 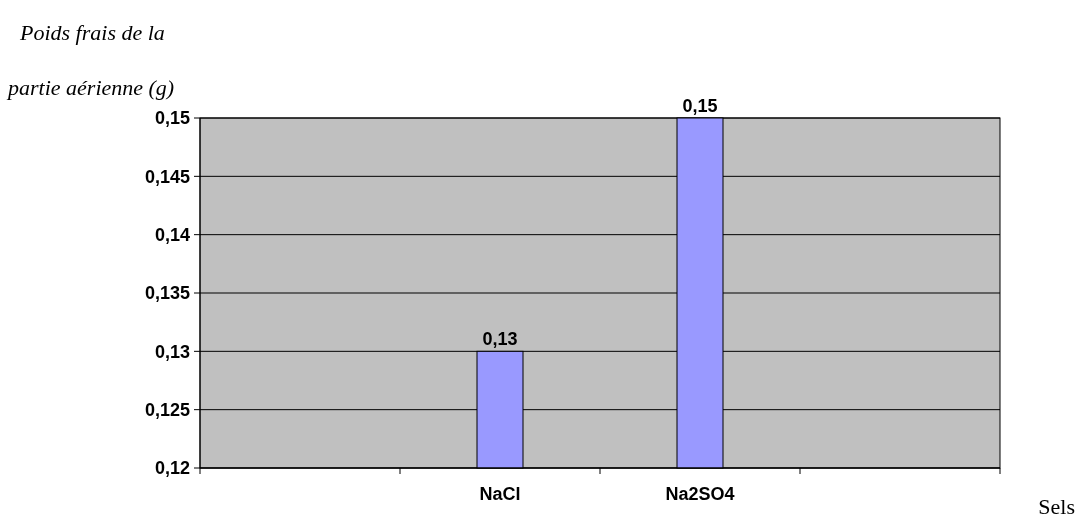 I want to click on text: Poids frais de la partie aérienne (g), so click(x=91, y=60).